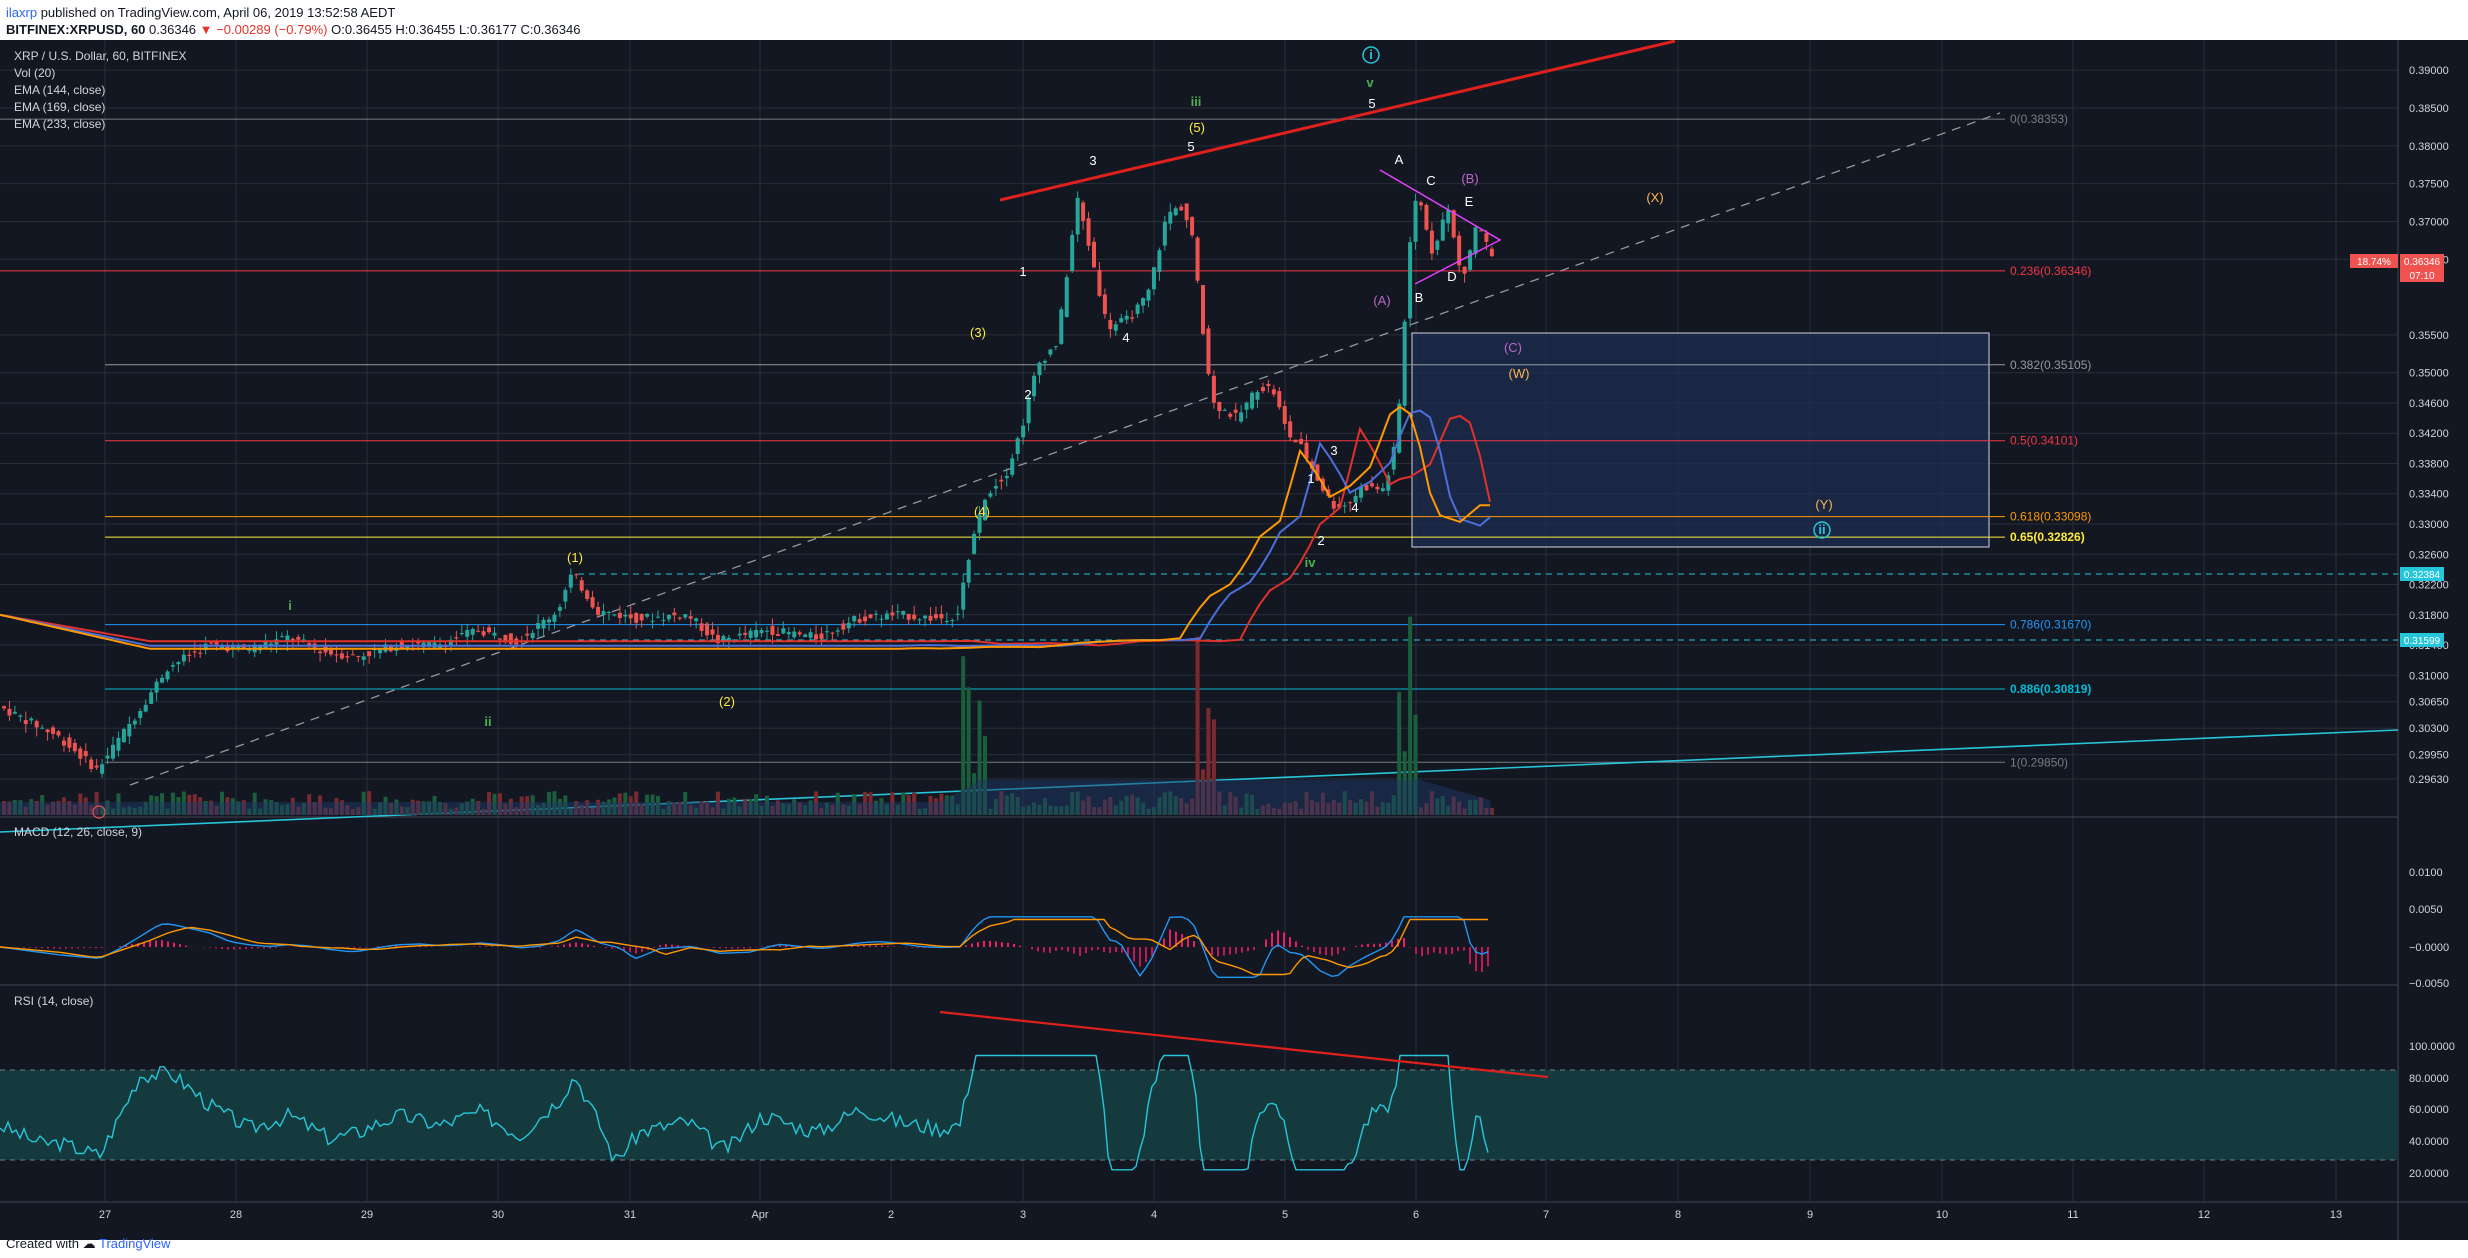 The image size is (2468, 1258). What do you see at coordinates (1337, 121) in the screenshot?
I see `resistance-trendline` at bounding box center [1337, 121].